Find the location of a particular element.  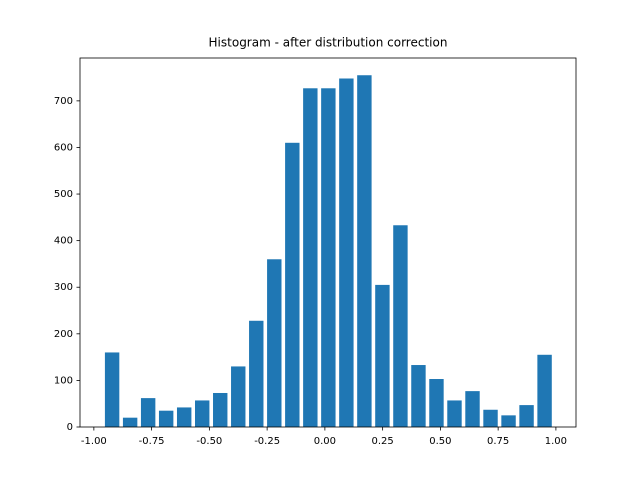

y-tick-label: 600 is located at coordinates (63, 147).